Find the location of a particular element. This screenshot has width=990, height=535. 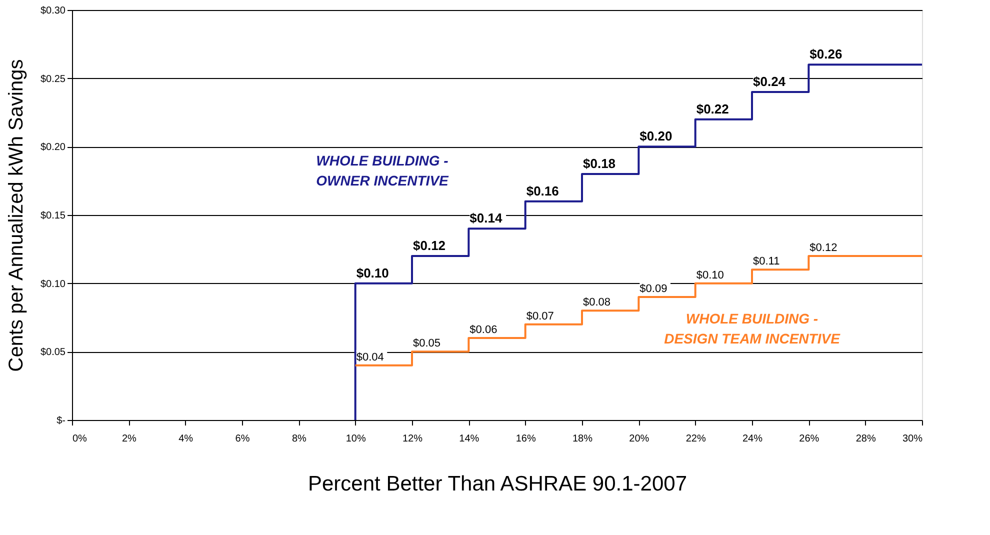

x-tick-label: 2% is located at coordinates (129, 439).